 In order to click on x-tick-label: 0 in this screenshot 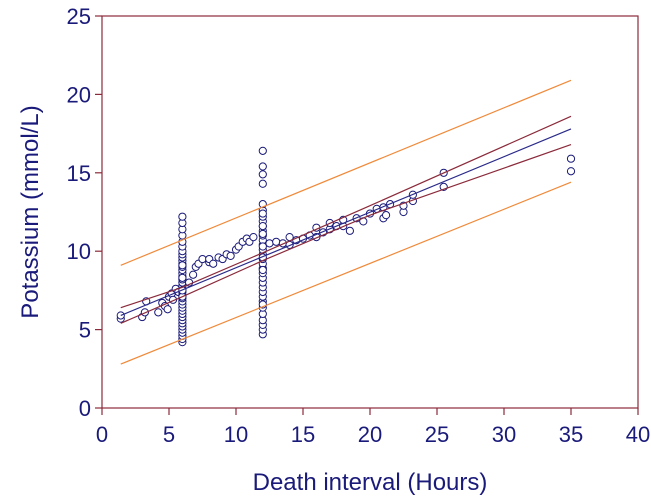, I will do `click(102, 434)`.